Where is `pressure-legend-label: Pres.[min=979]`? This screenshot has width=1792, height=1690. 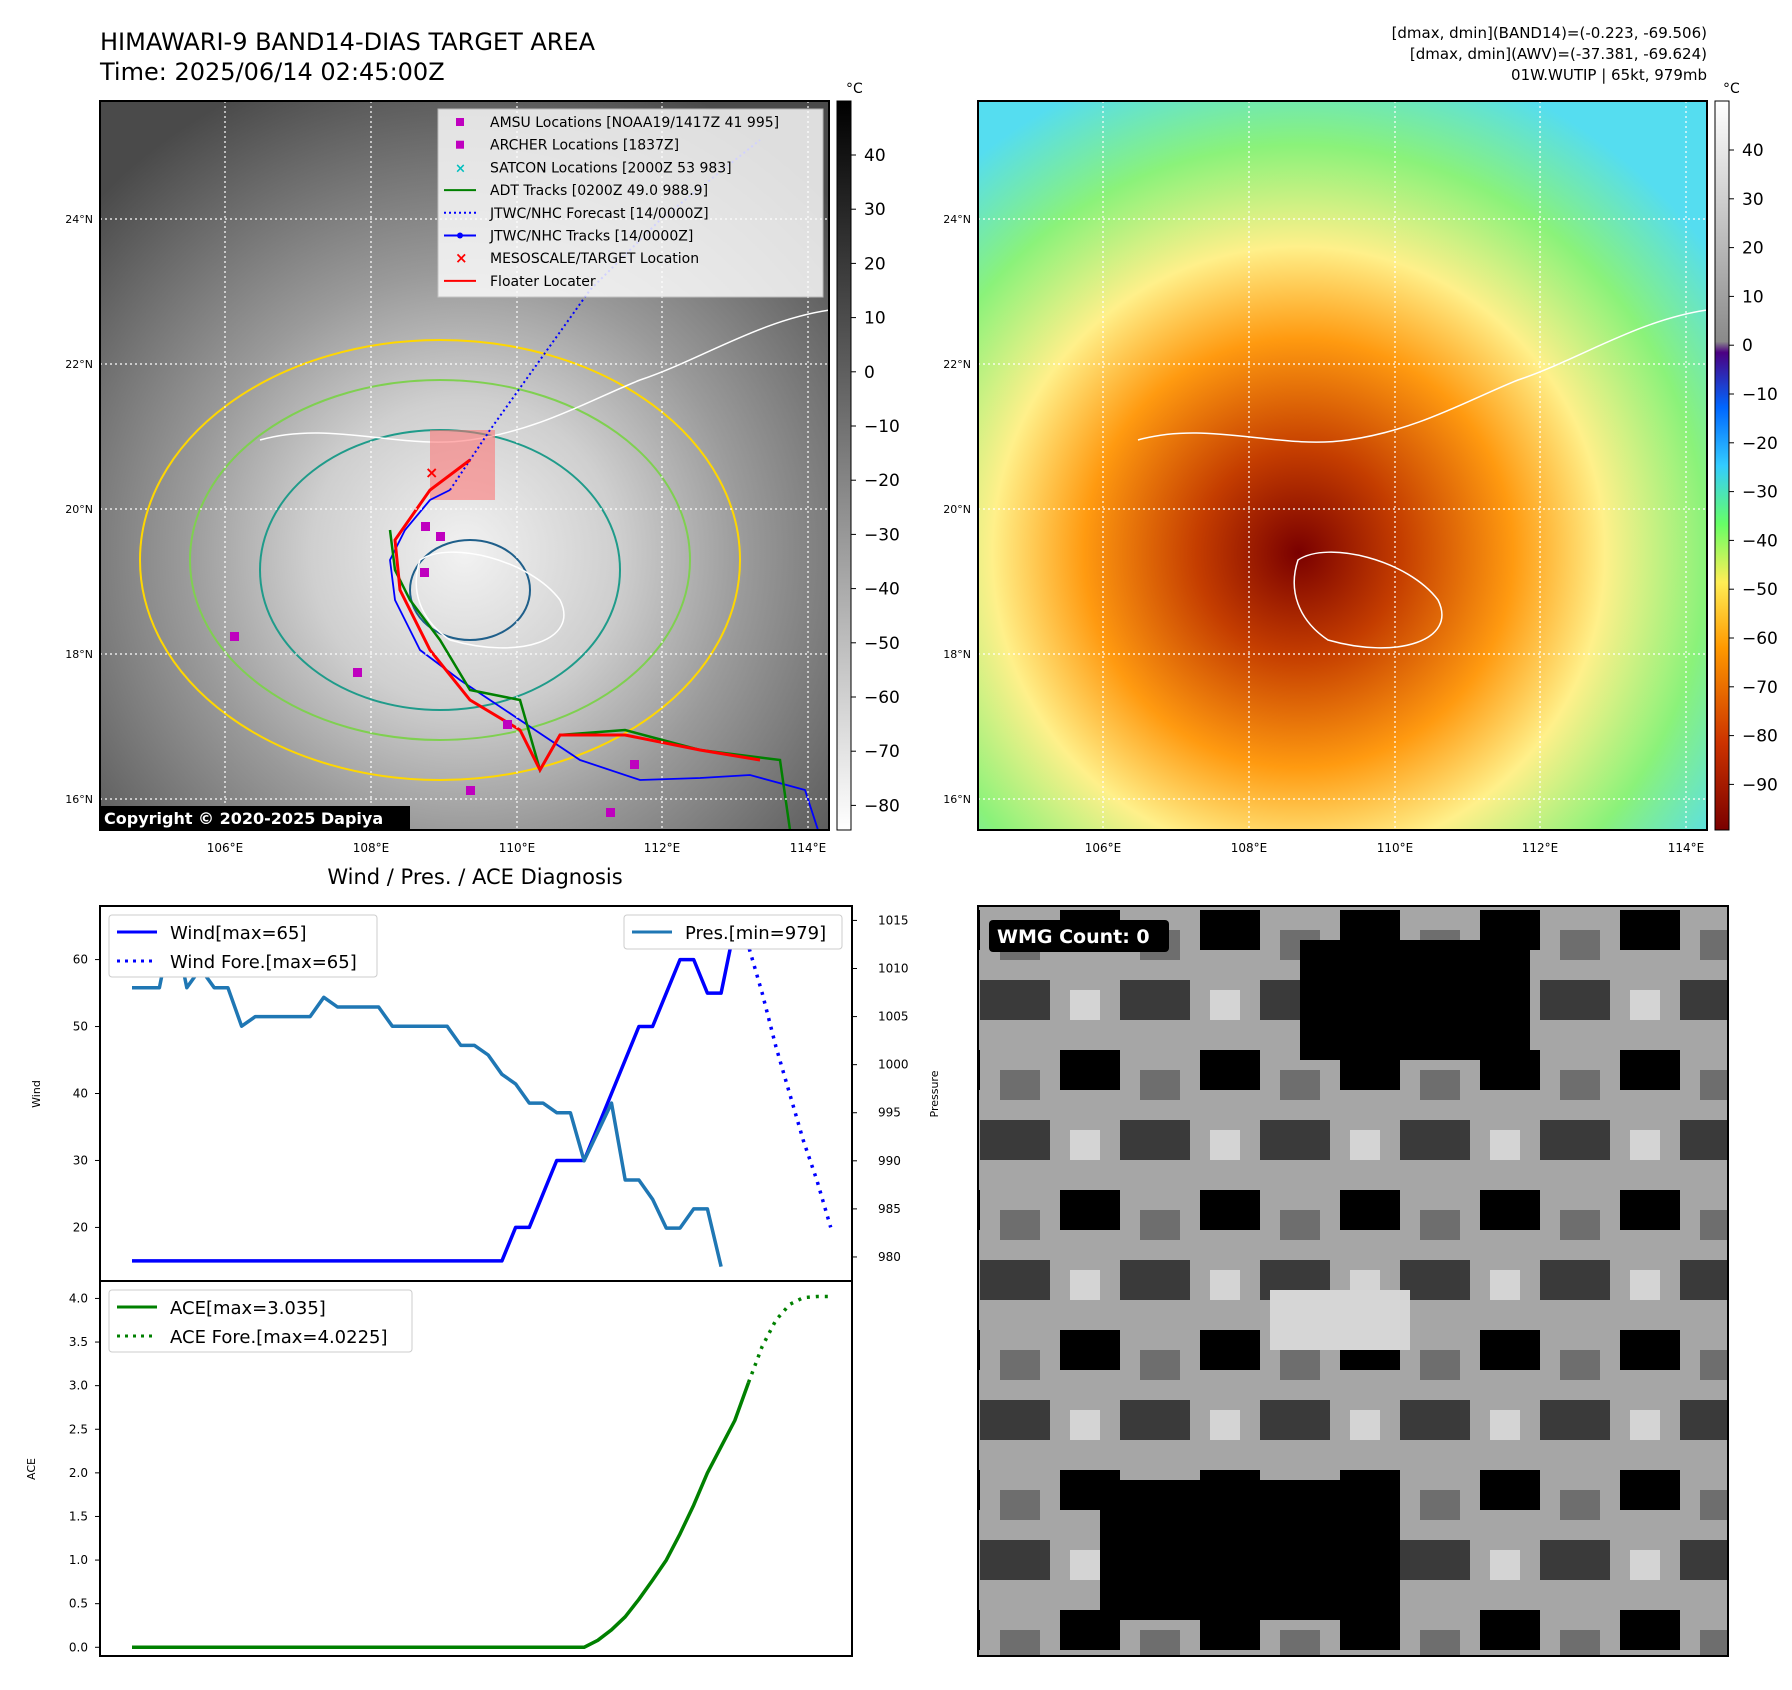 pressure-legend-label: Pres.[min=979] is located at coordinates (755, 933).